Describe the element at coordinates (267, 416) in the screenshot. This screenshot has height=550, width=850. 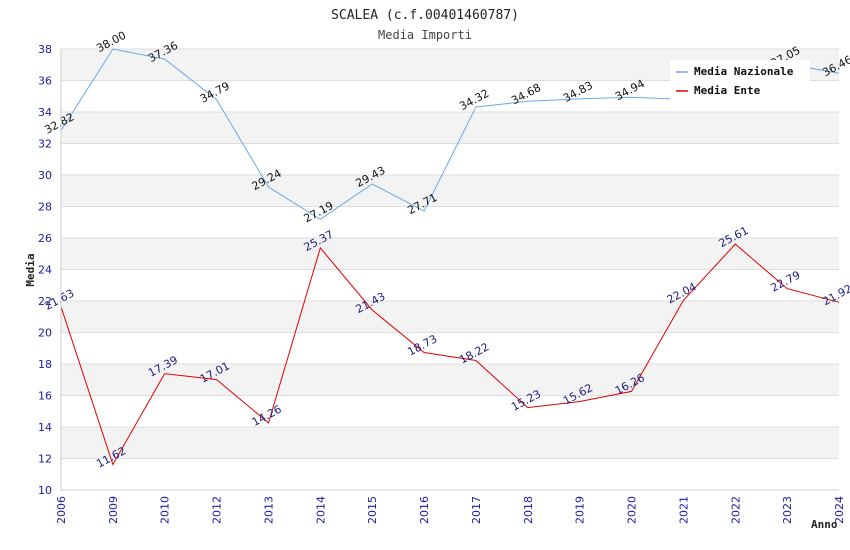
I see `data-label-media-ente: 14.26` at that location.